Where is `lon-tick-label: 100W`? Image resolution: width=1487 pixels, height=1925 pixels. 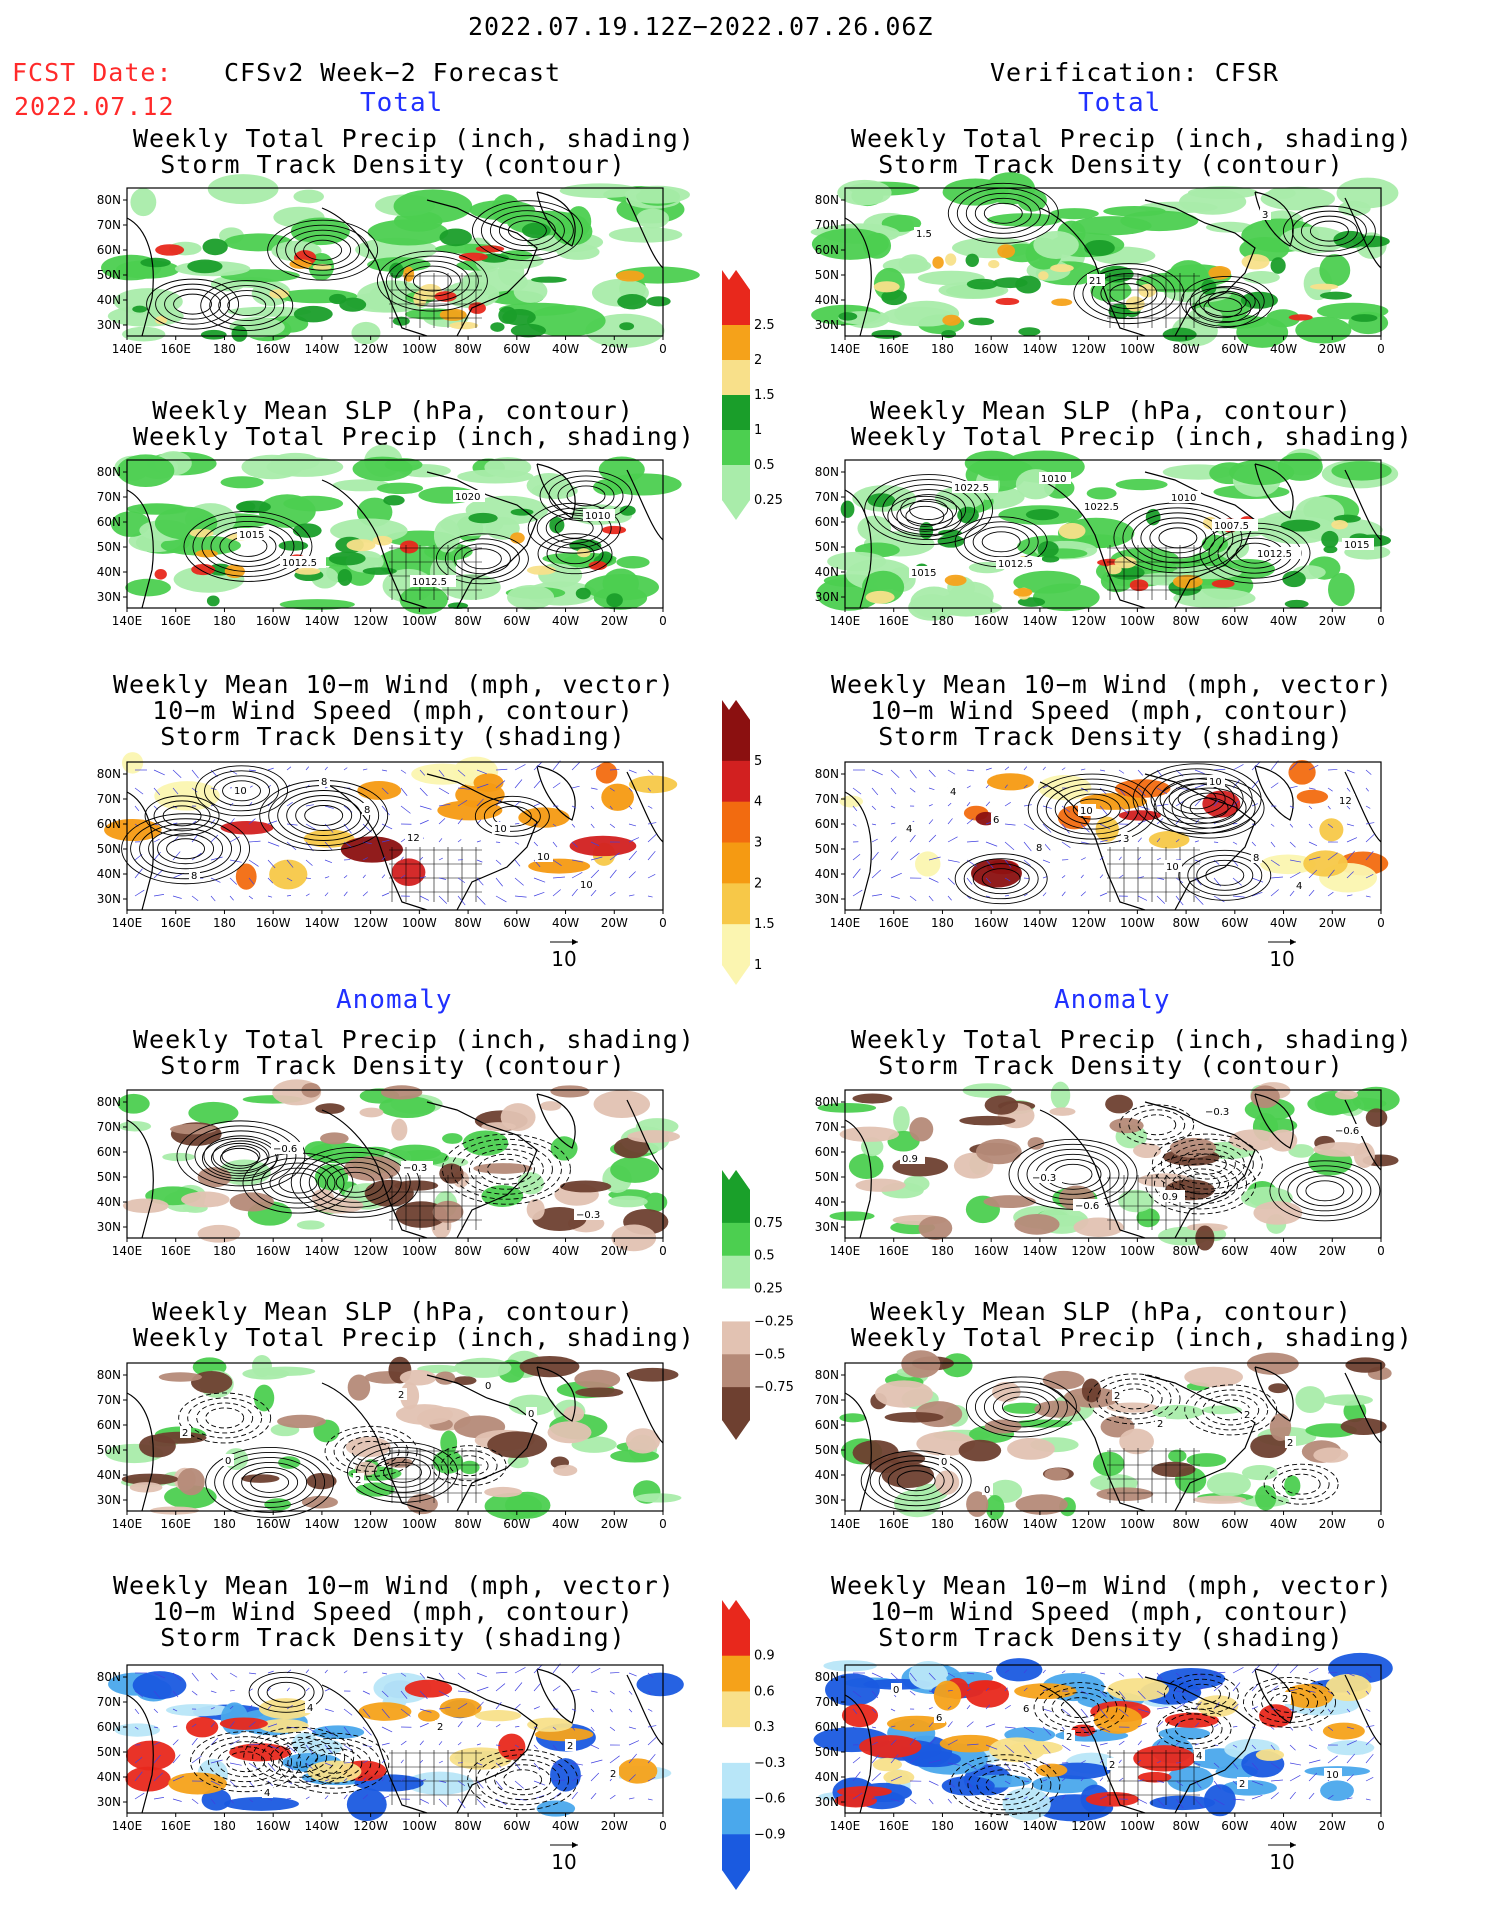
lon-tick-label: 100W is located at coordinates (419, 621).